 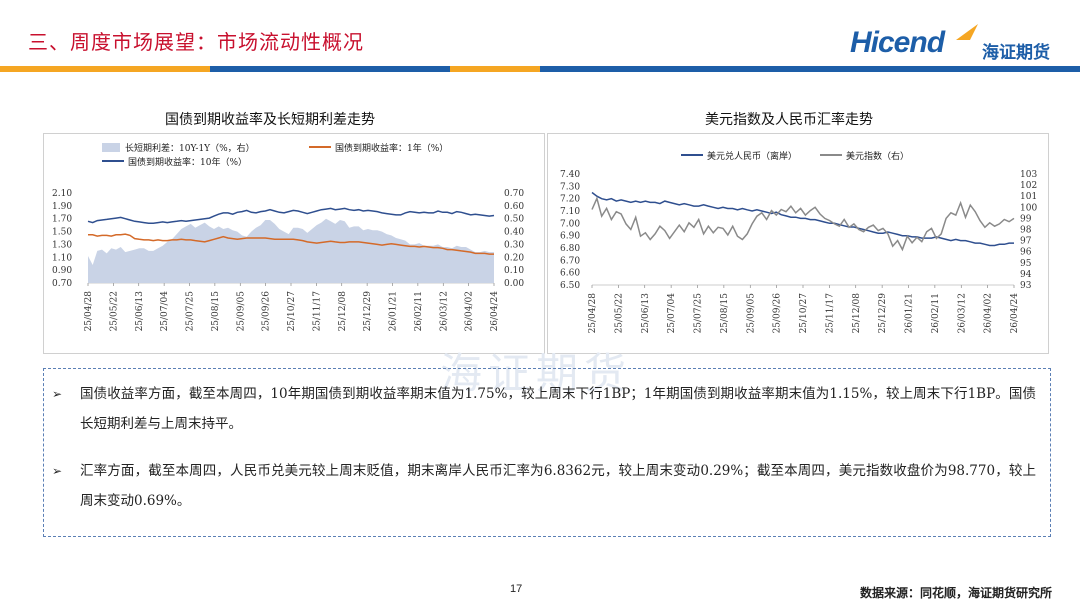 I want to click on y-left-tick-label: 7.40, so click(x=570, y=175).